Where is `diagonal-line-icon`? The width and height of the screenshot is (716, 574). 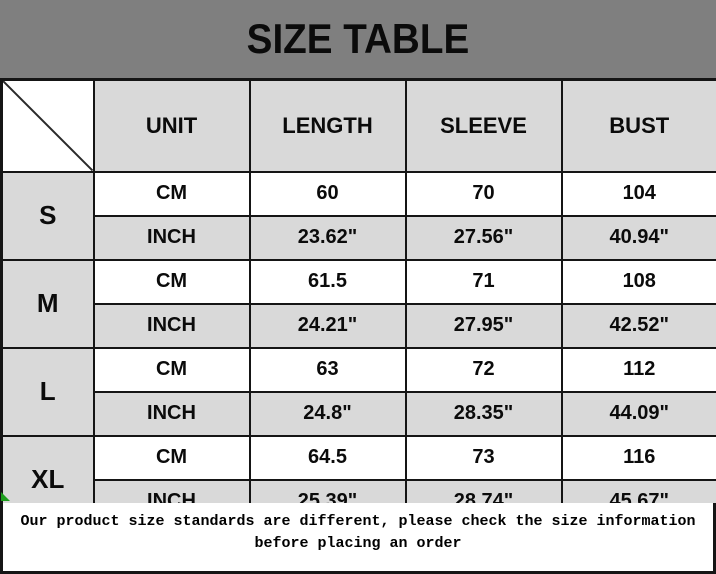
diagonal-line-icon is located at coordinates (48, 126).